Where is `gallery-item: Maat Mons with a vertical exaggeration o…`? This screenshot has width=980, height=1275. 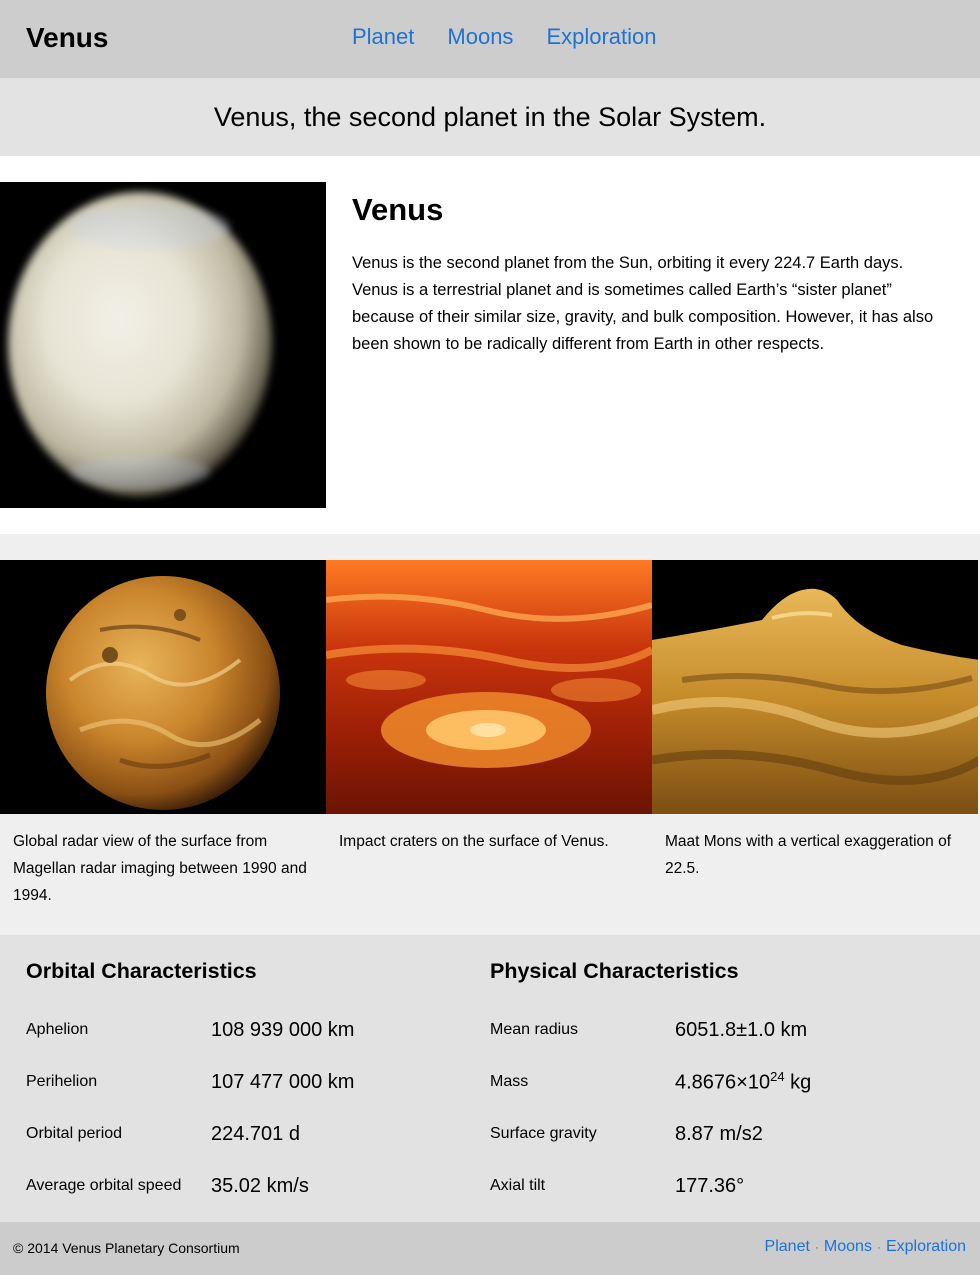 gallery-item: Maat Mons with a vertical exaggeration o… is located at coordinates (815, 721).